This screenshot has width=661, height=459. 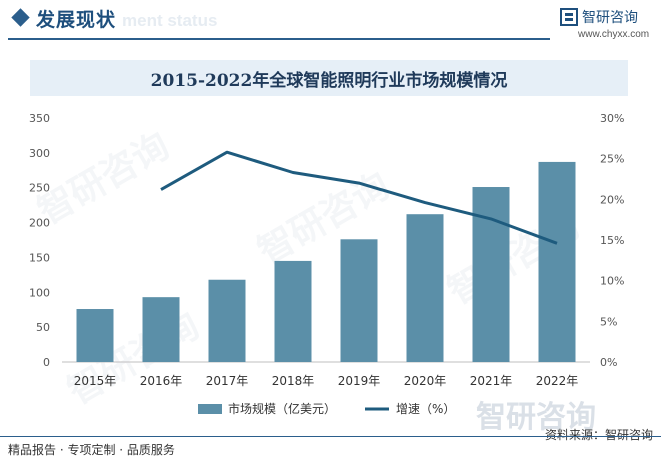 What do you see at coordinates (95, 381) in the screenshot?
I see `x-tick-label: 2015年` at bounding box center [95, 381].